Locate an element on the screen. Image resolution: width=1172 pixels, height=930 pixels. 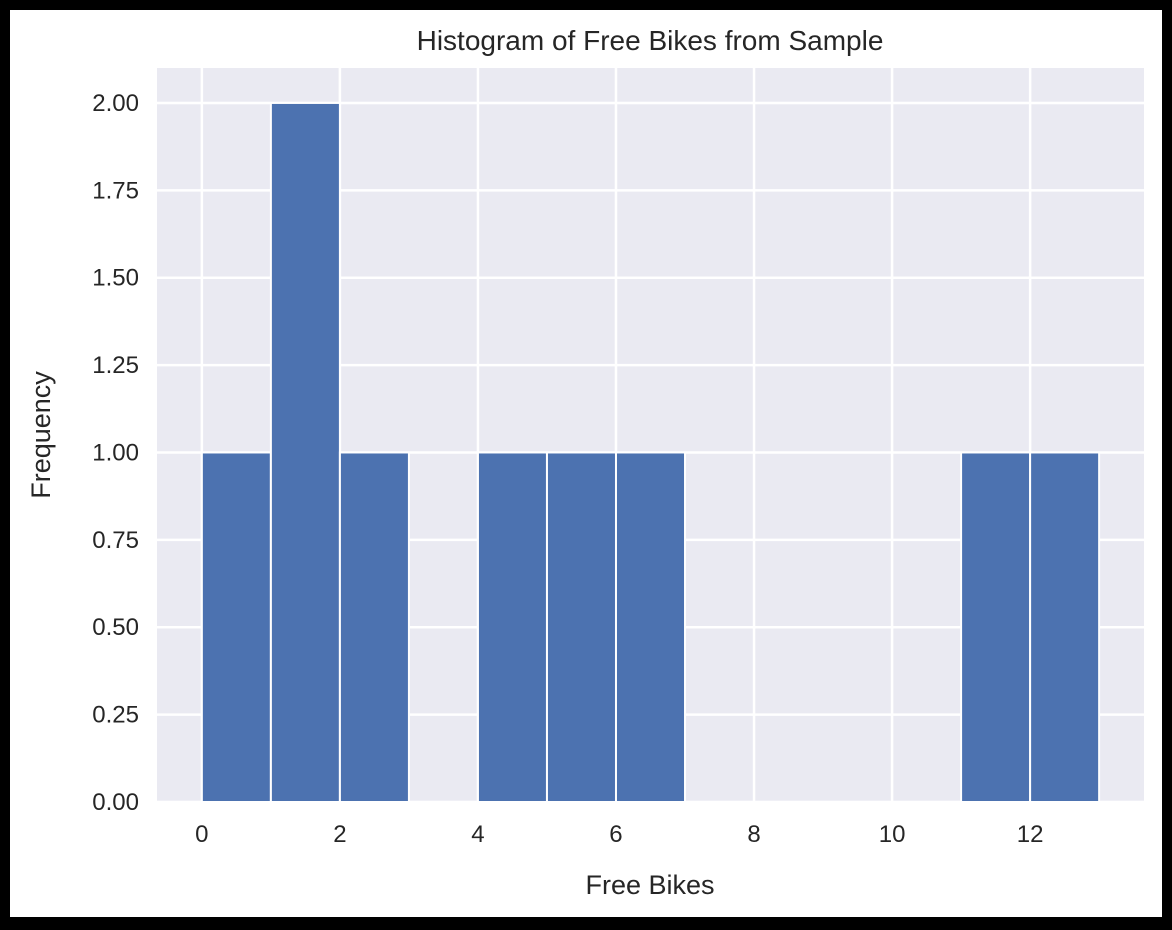
y-tick-labels: 0.00 0.25 0.50 0.75 1.00 1.25 1.50 1.75 2.00 is located at coordinates (115, 453).